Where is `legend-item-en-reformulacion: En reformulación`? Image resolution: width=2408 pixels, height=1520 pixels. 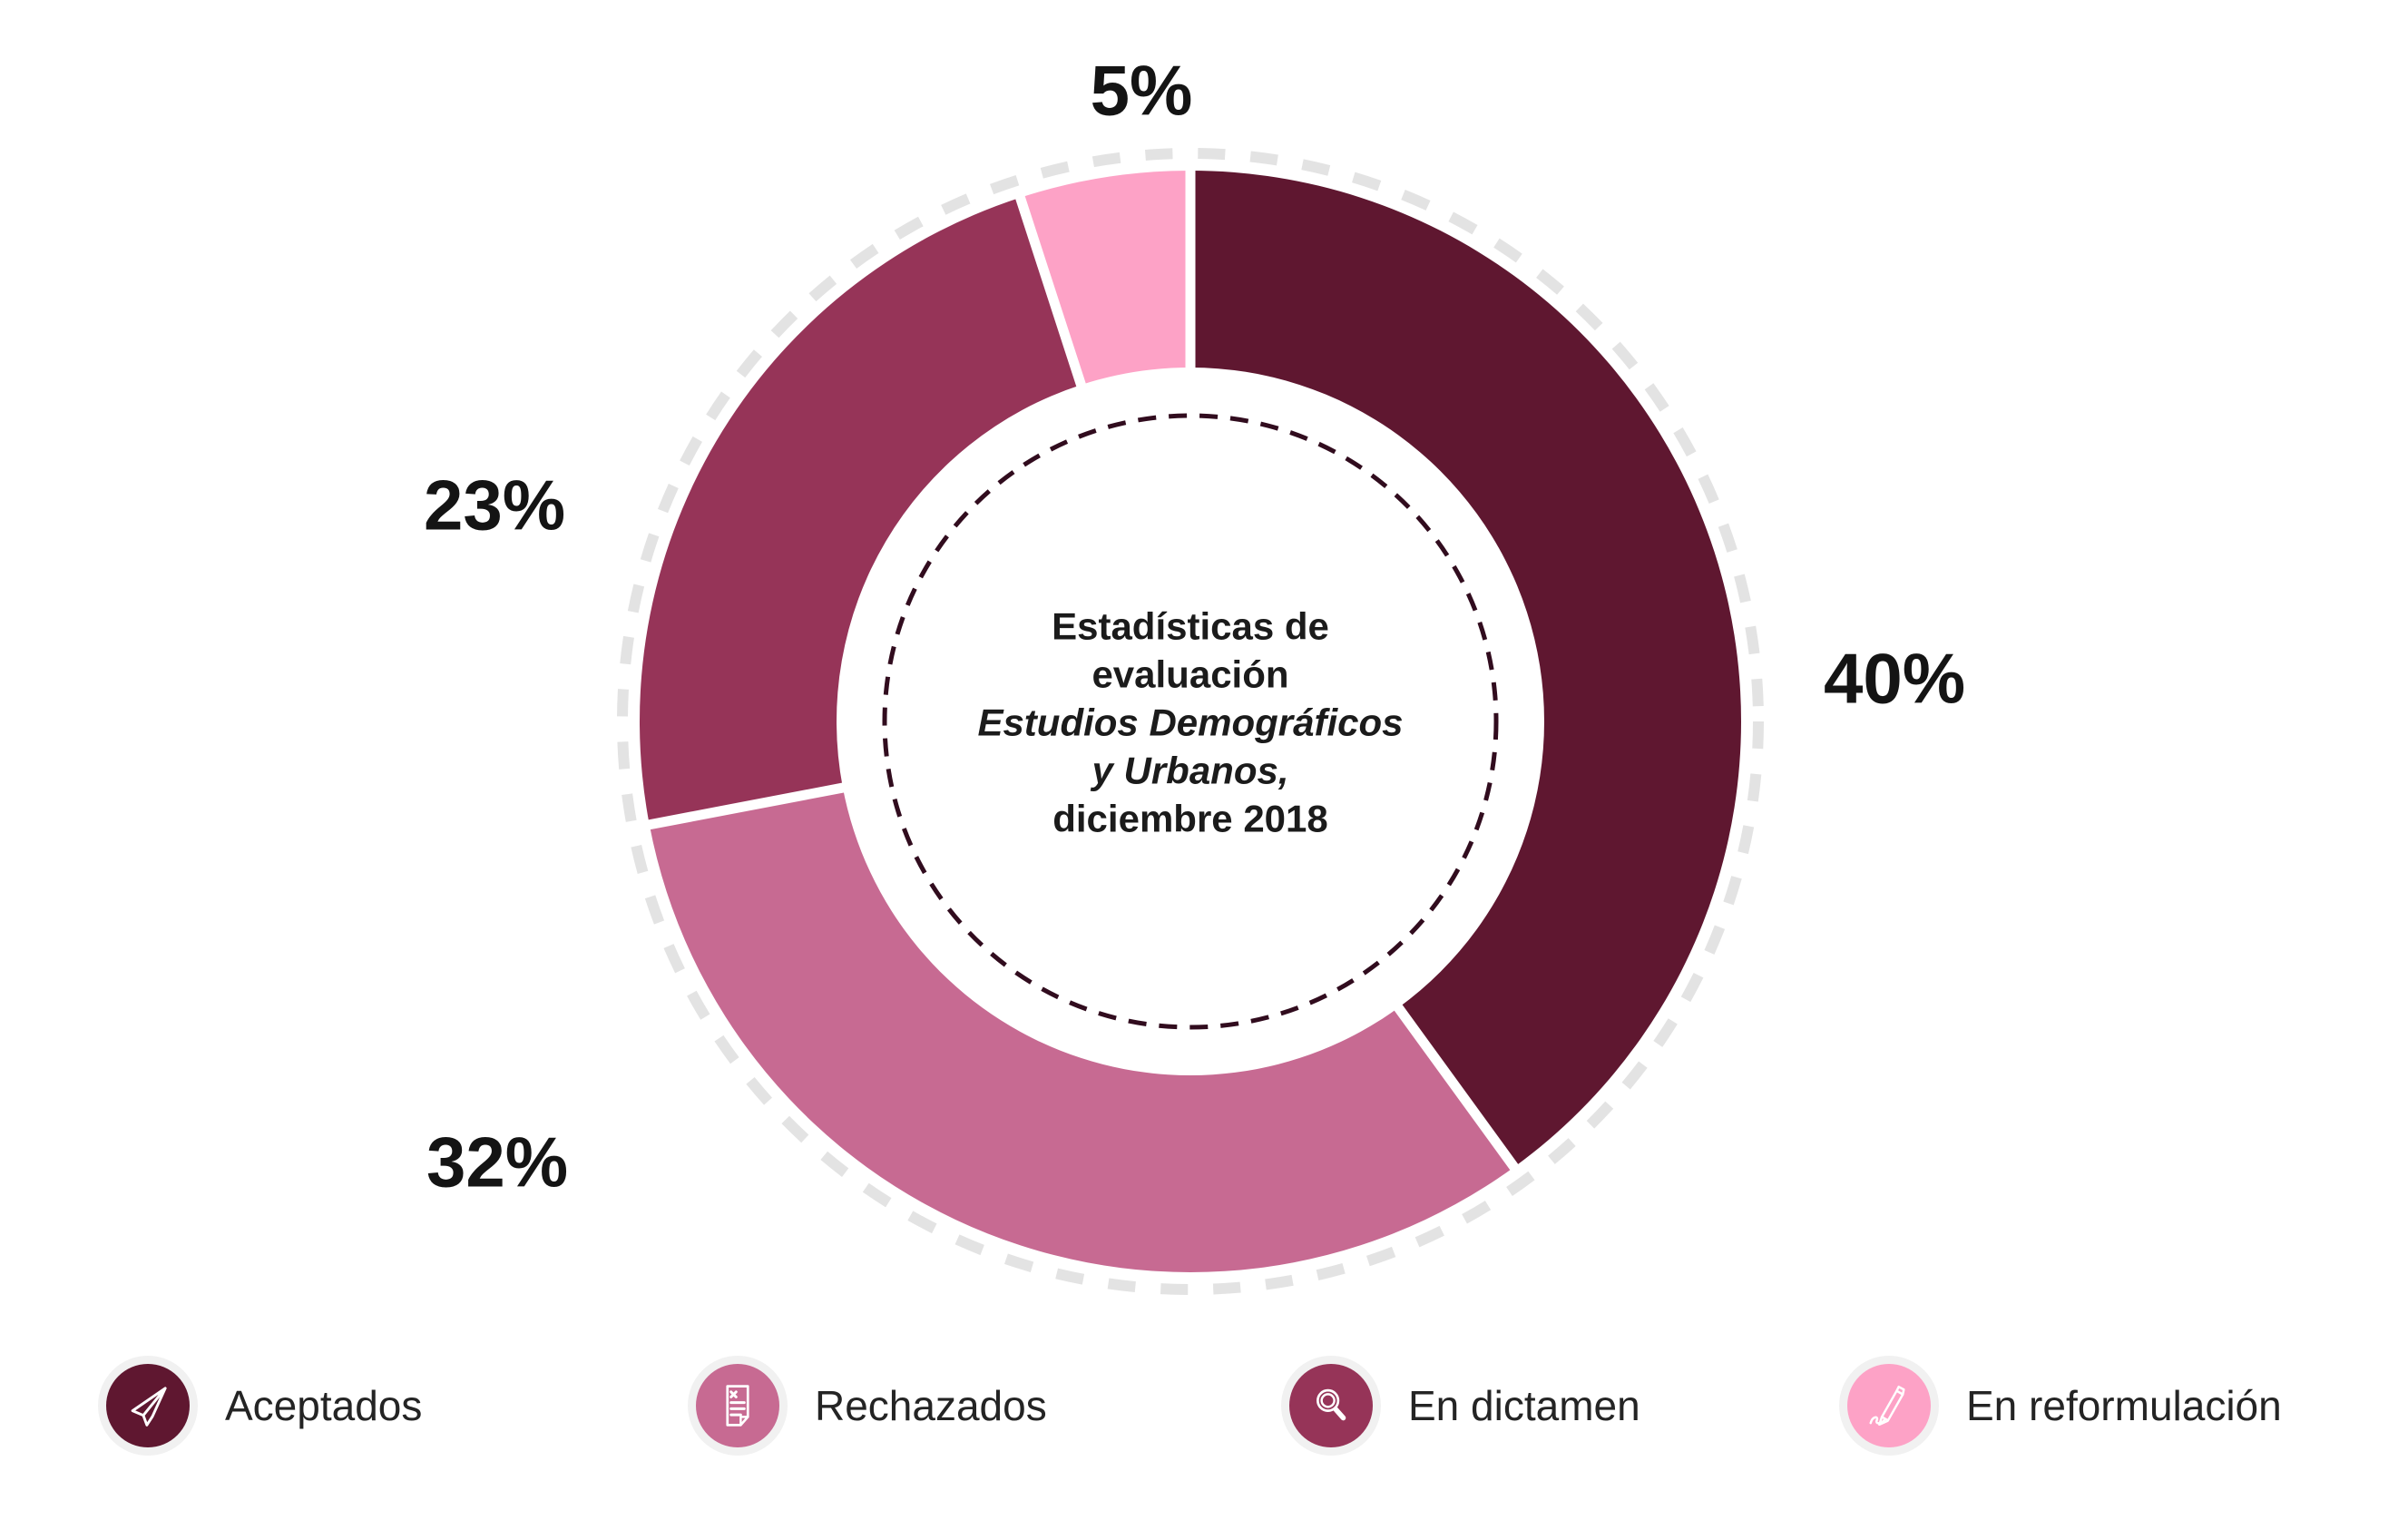
legend-item-en-reformulacion: En reformulación is located at coordinates (2061, 1406).